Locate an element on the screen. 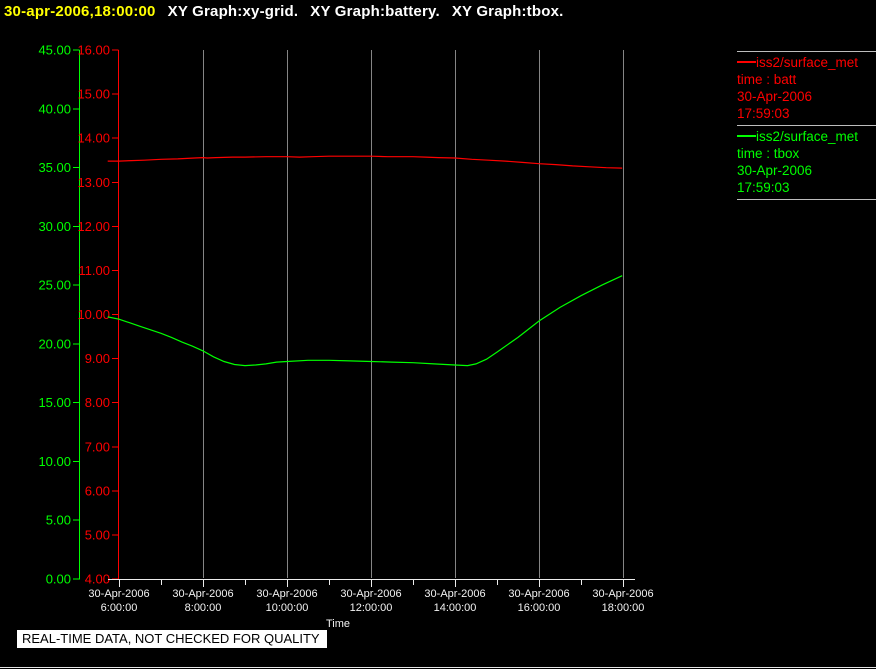 Image resolution: width=876 pixels, height=669 pixels. batt-y-tick-label: 4.00 is located at coordinates (97, 579).